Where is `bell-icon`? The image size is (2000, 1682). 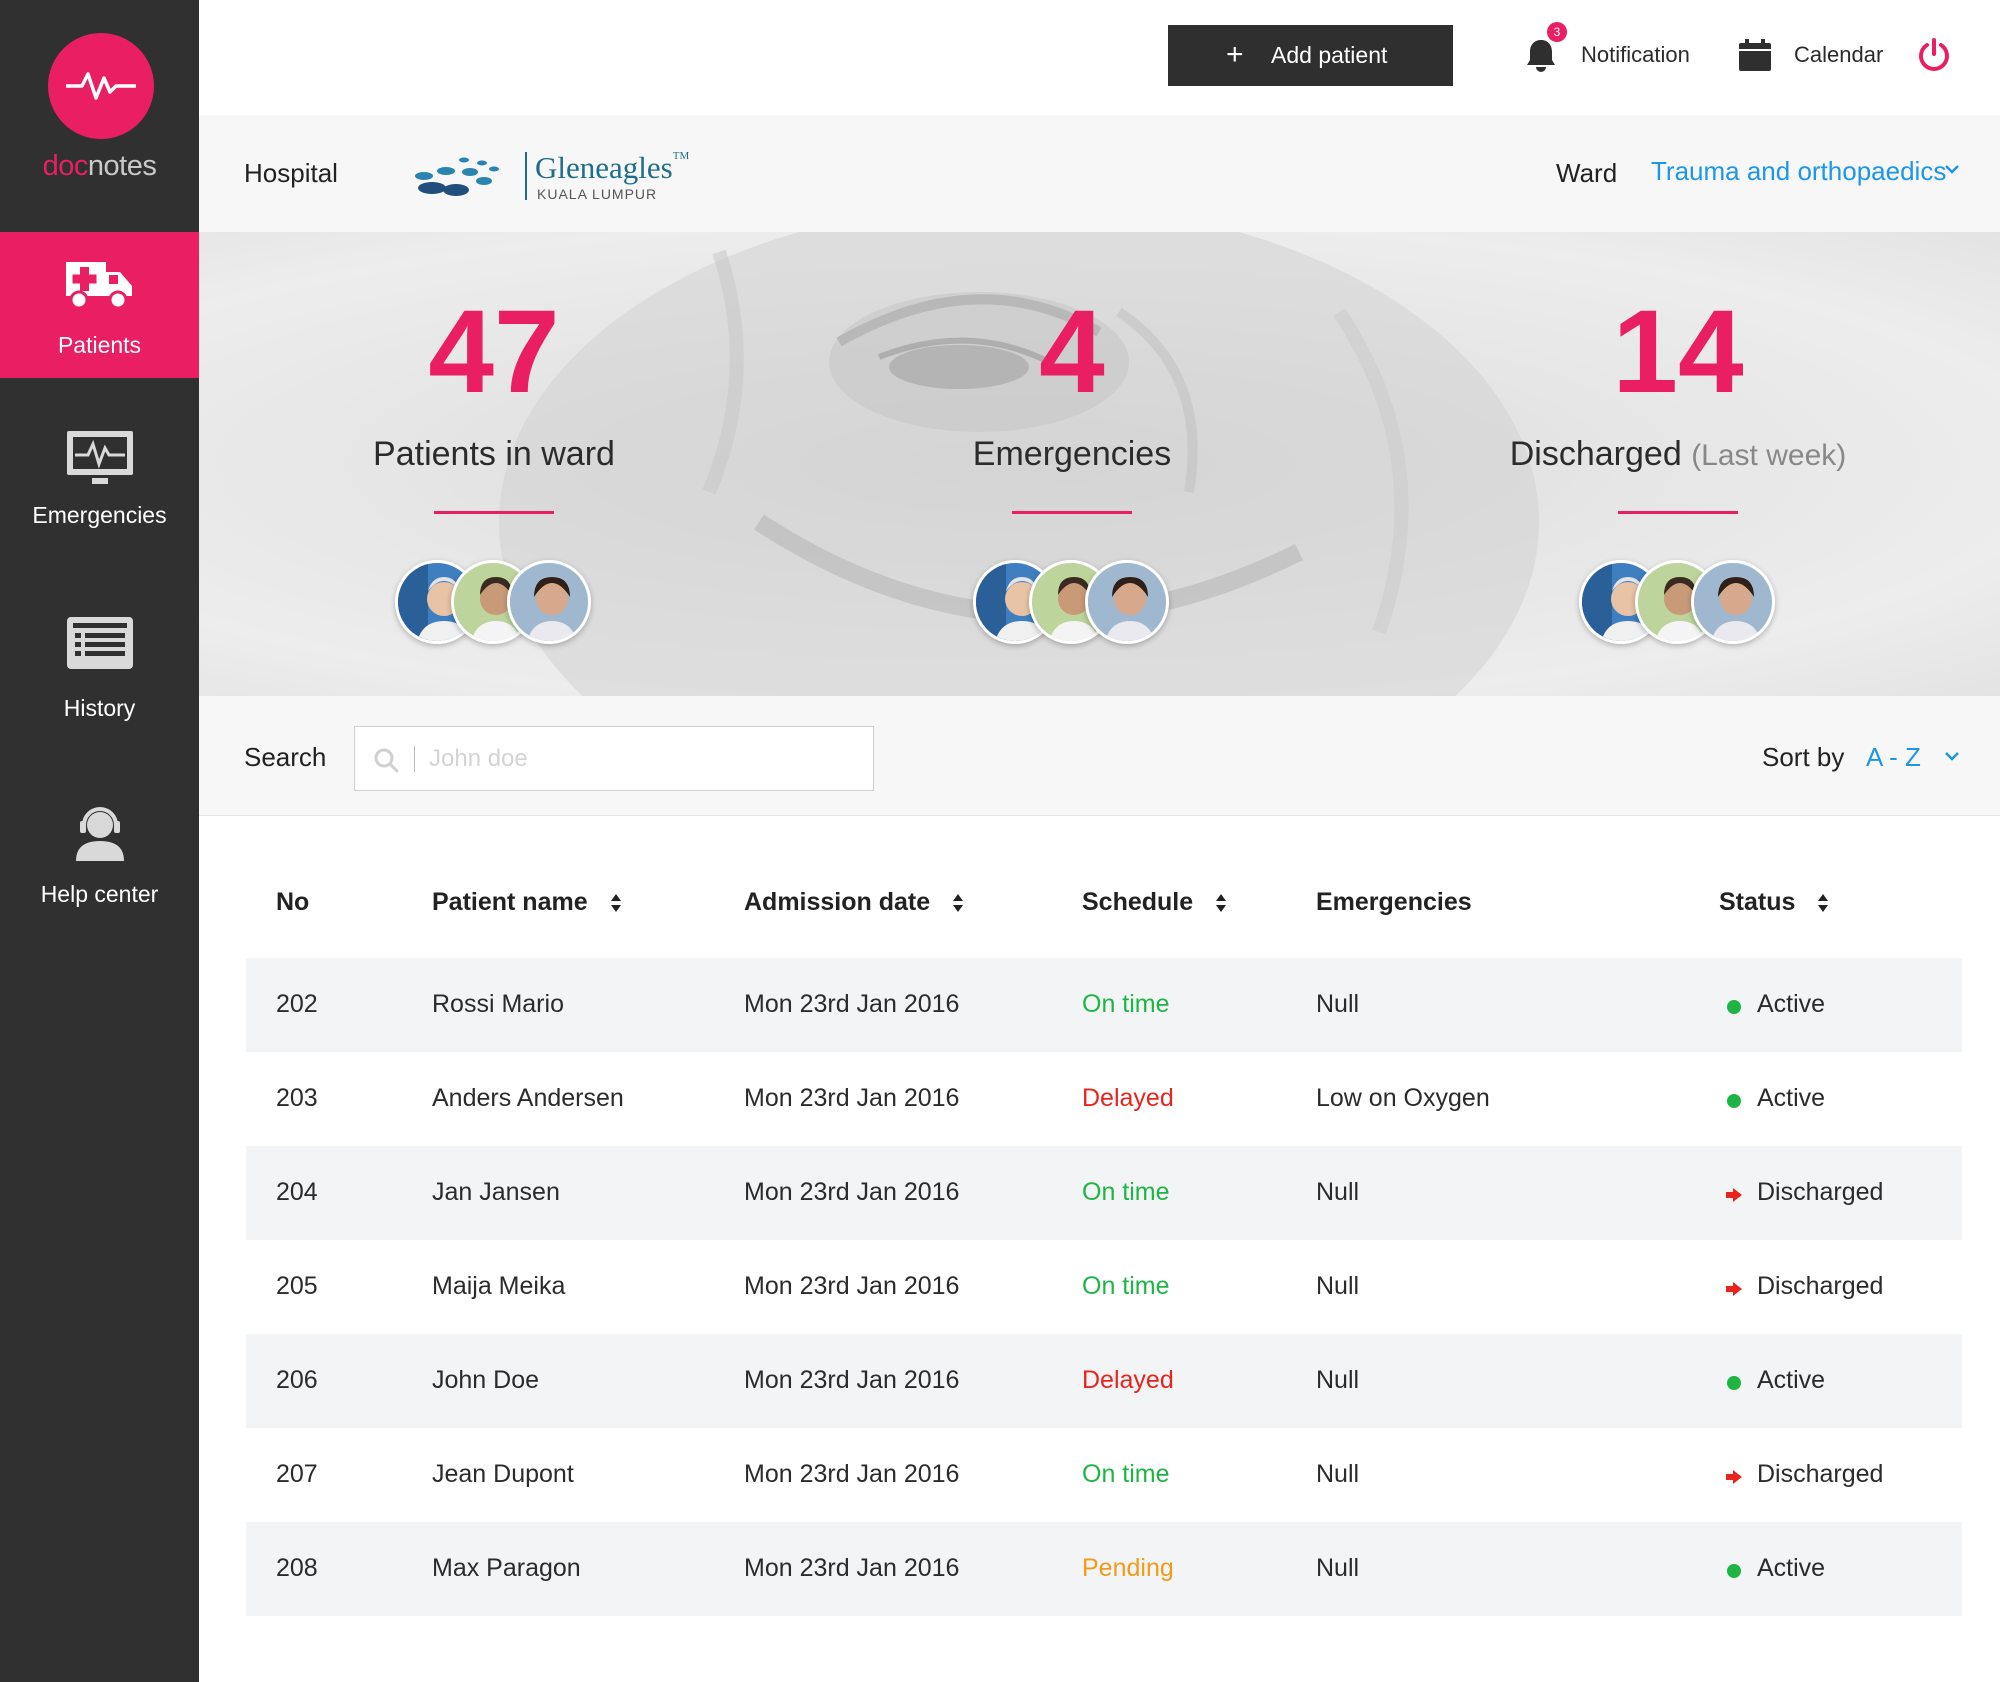 bell-icon is located at coordinates (1541, 56).